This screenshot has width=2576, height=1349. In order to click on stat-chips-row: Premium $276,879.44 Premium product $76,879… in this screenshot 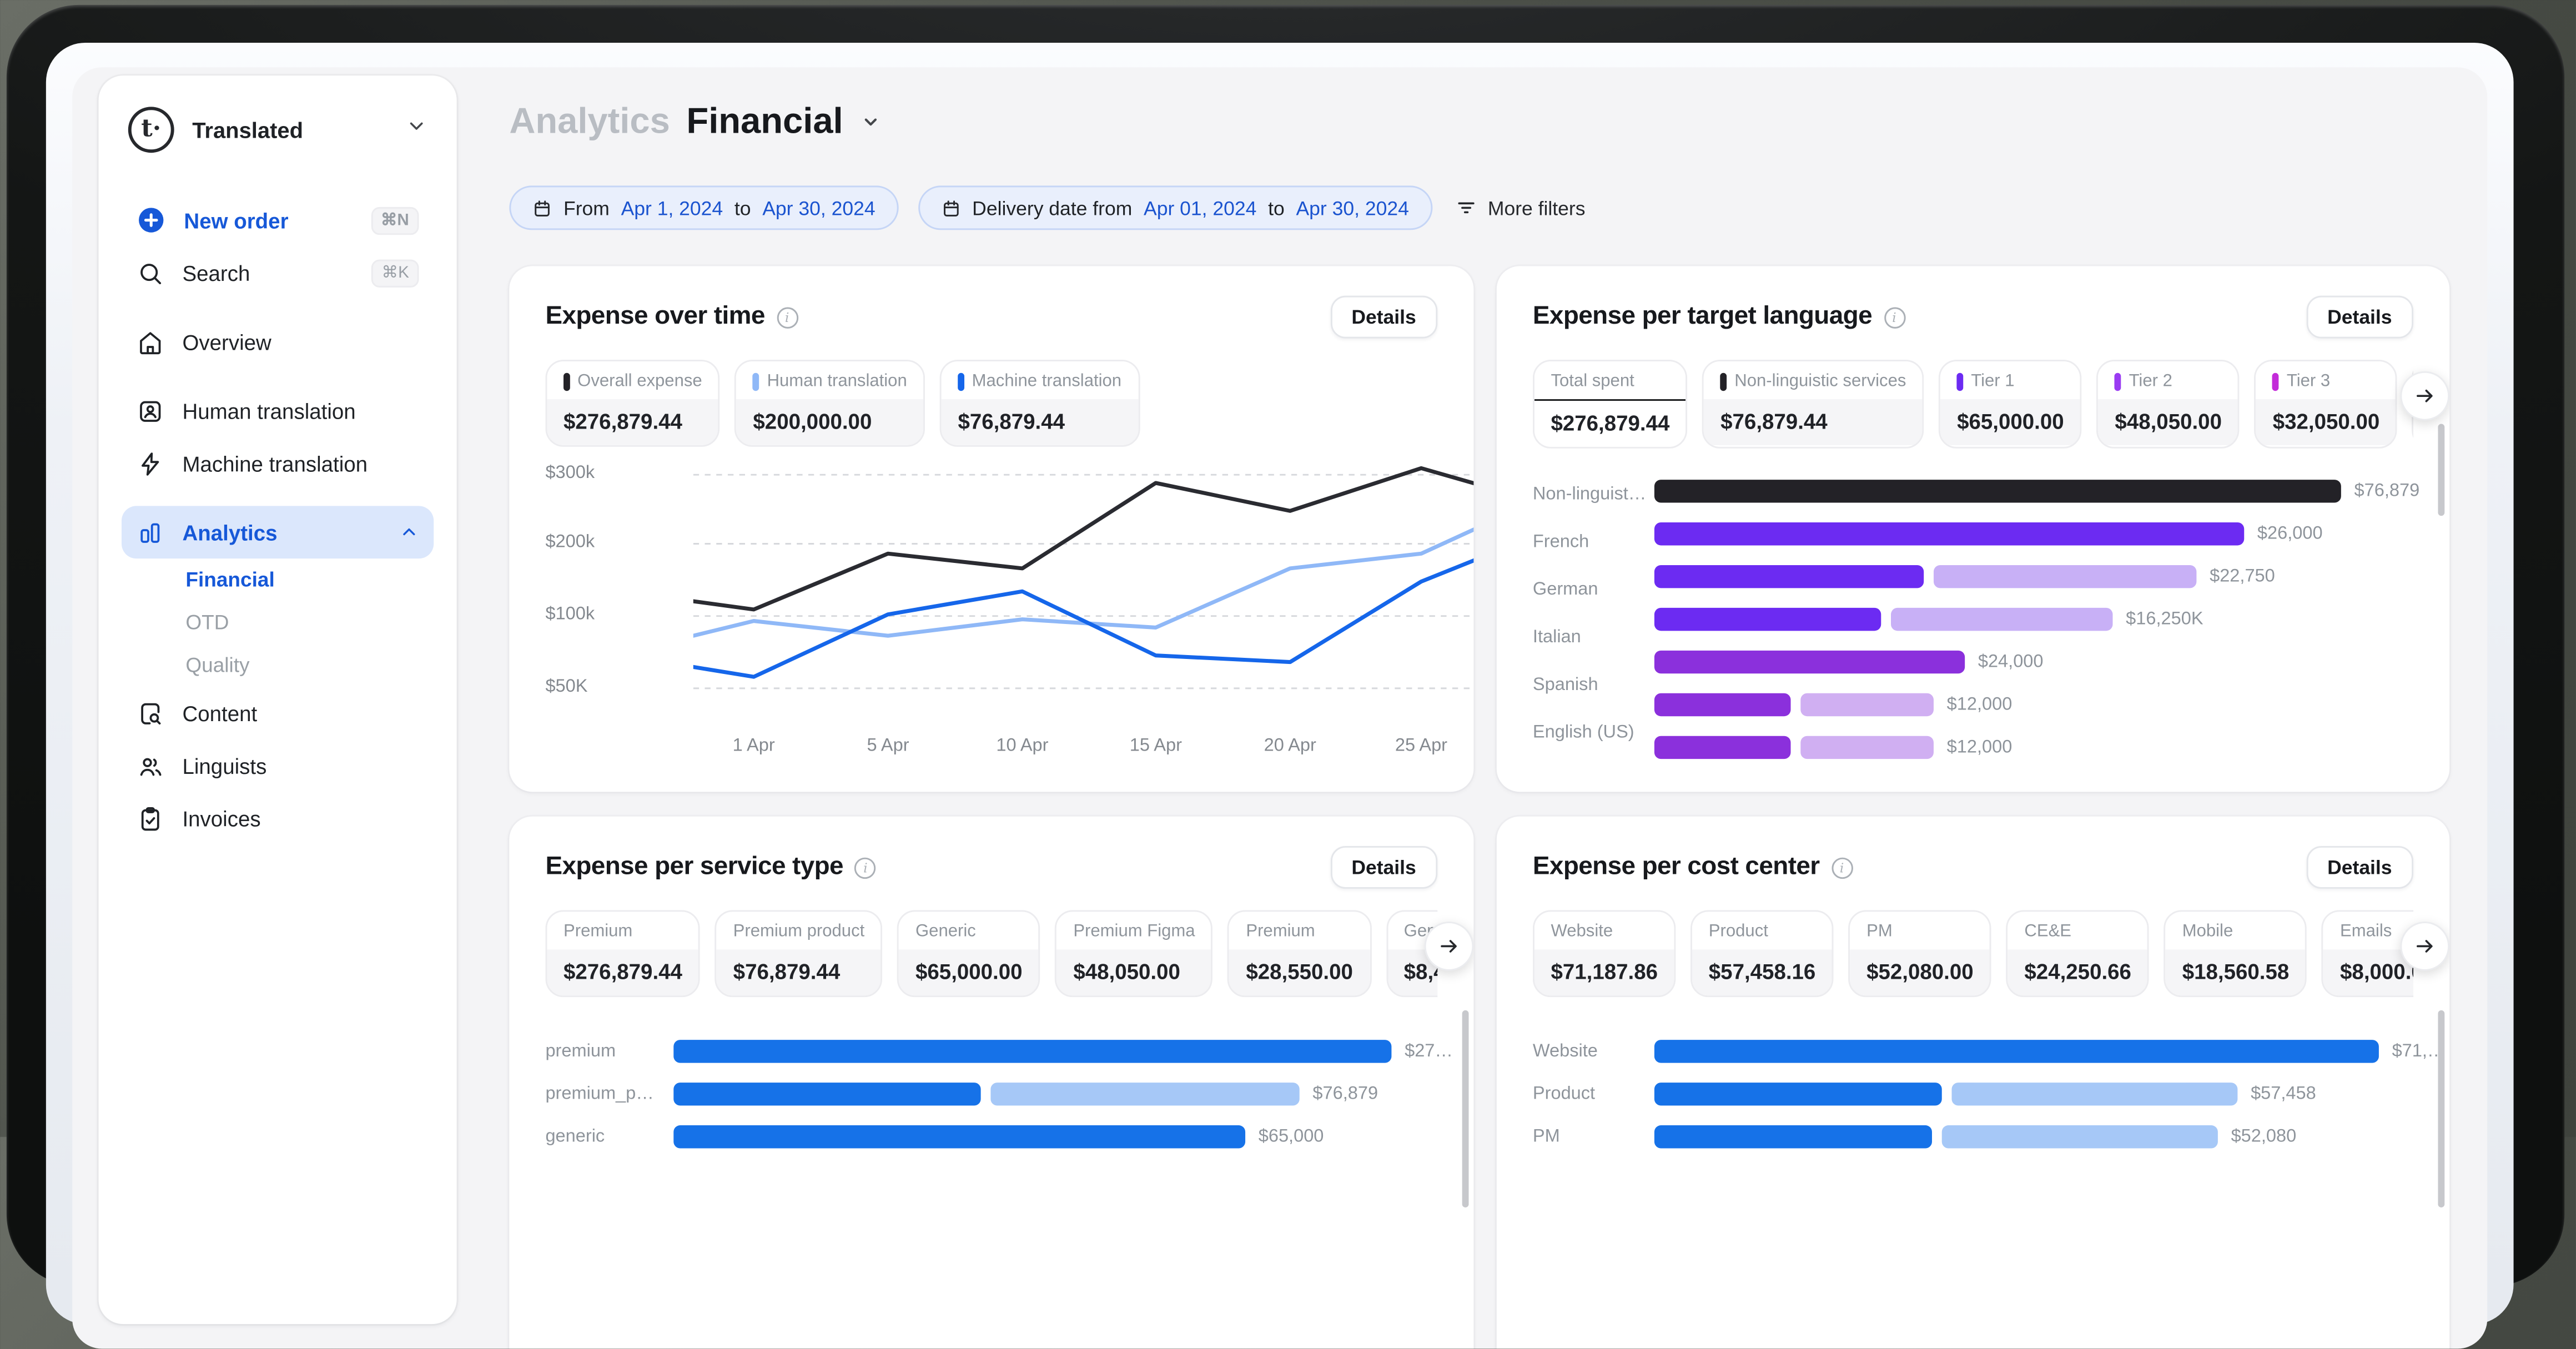, I will do `click(991, 954)`.